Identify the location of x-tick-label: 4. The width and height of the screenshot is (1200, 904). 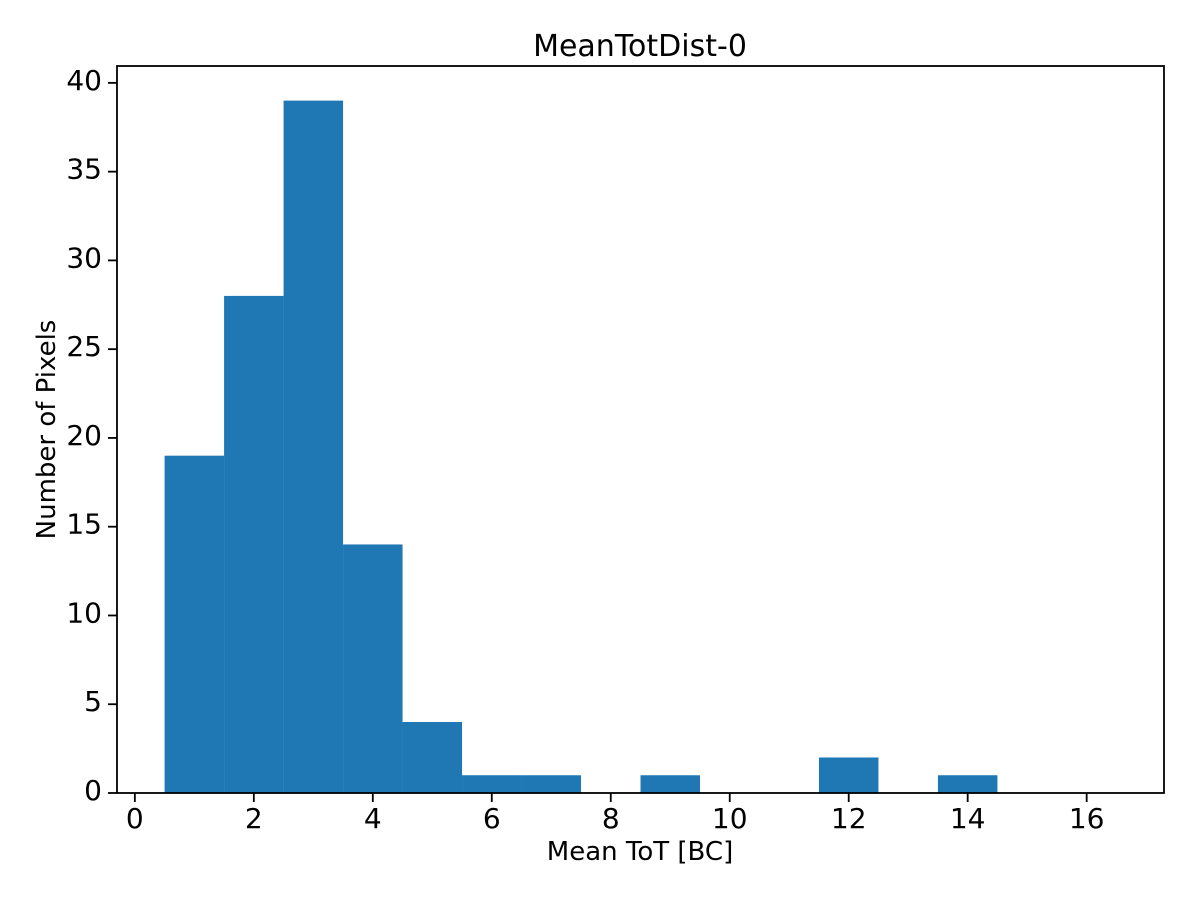
(373, 818).